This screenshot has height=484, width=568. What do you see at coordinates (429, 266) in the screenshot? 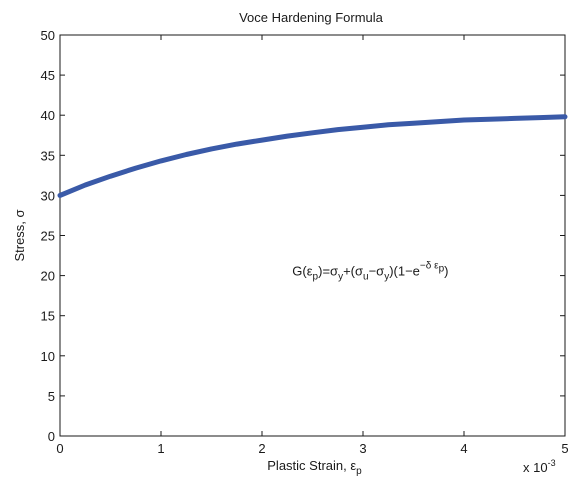
I see `formula-part: −δ ε` at bounding box center [429, 266].